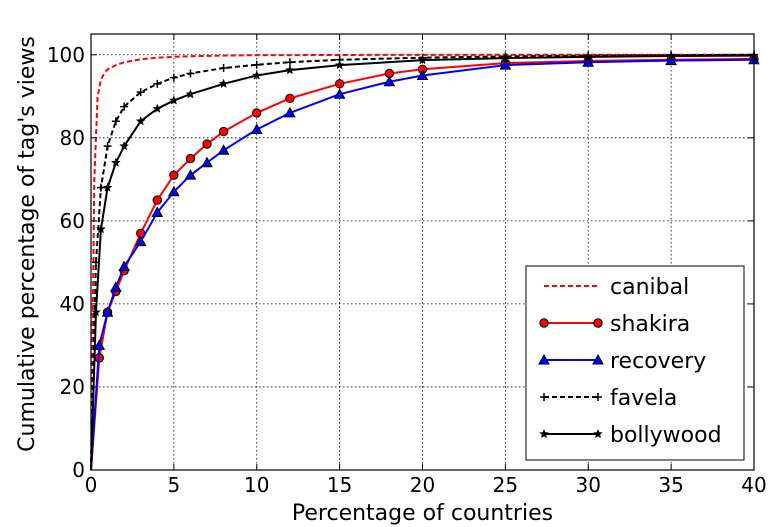 Image resolution: width=774 pixels, height=527 pixels. I want to click on y-tick-label: 40, so click(72, 304).